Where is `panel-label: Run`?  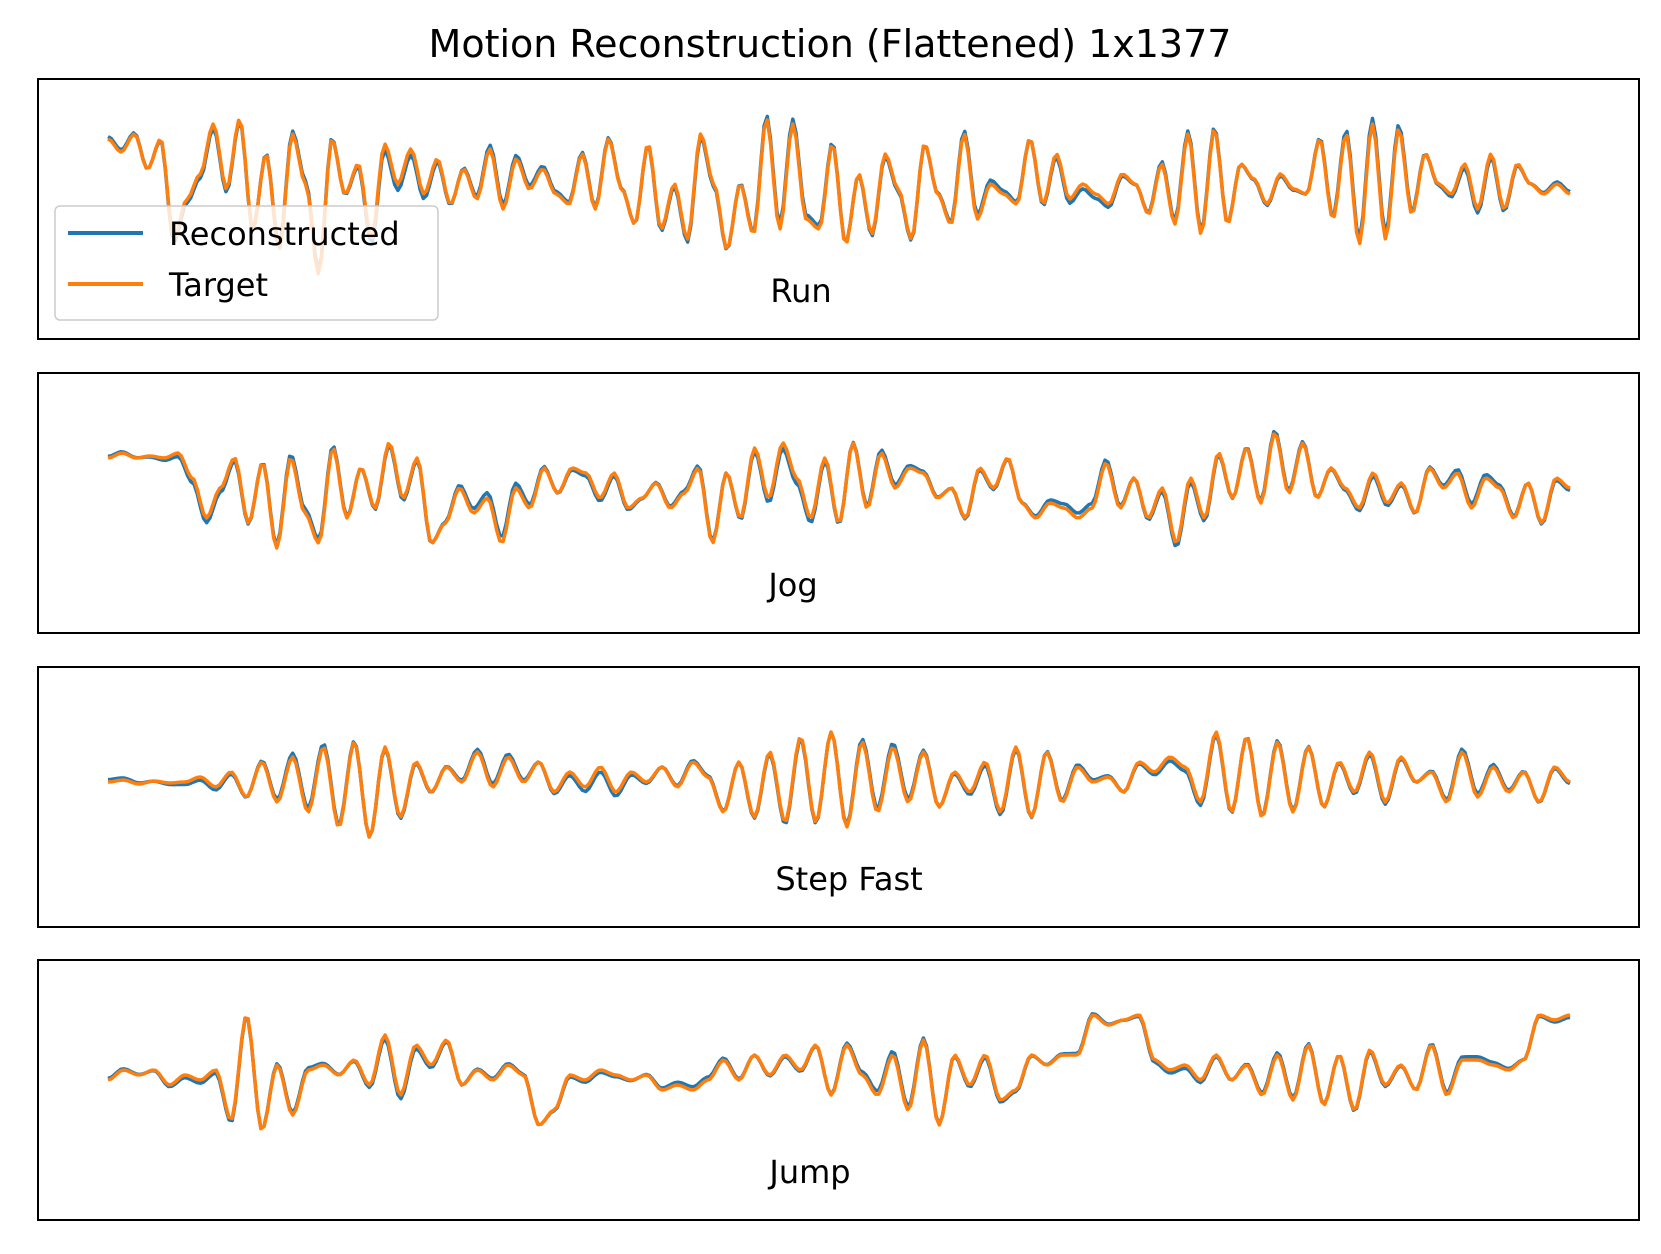
panel-label: Run is located at coordinates (800, 291).